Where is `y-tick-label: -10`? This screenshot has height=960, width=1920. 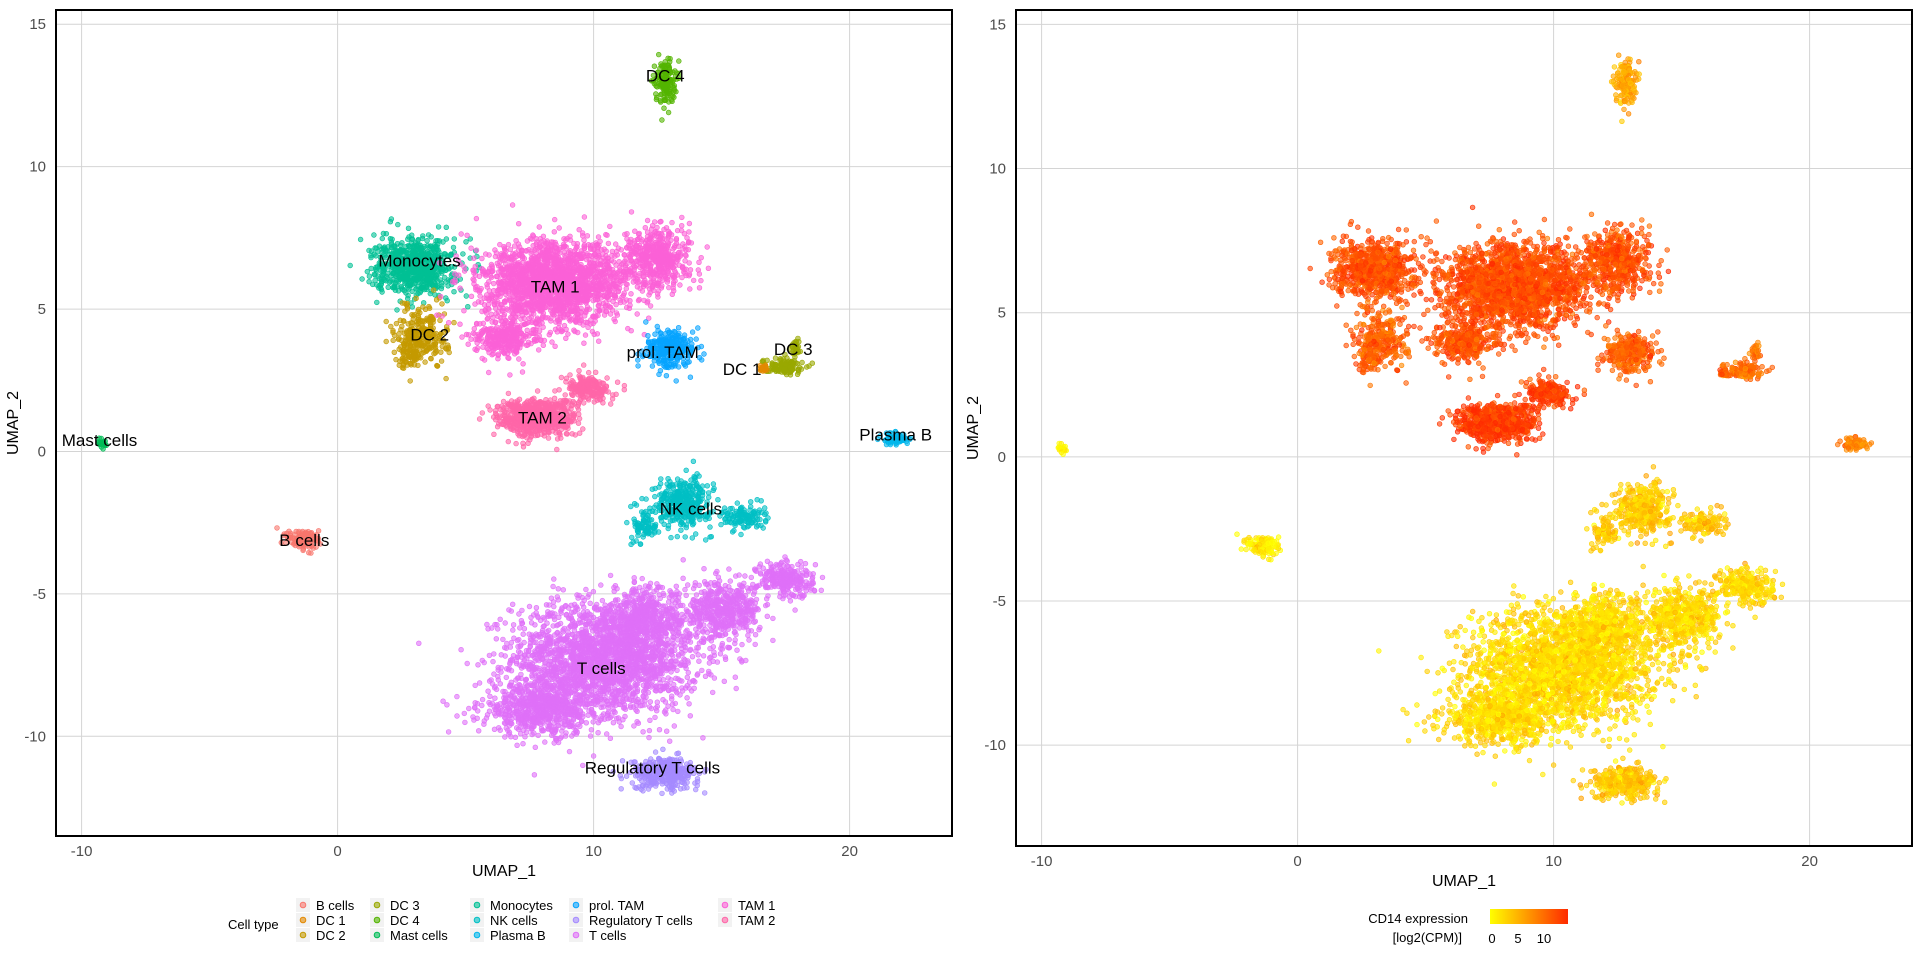
y-tick-label: -10 is located at coordinates (35, 736).